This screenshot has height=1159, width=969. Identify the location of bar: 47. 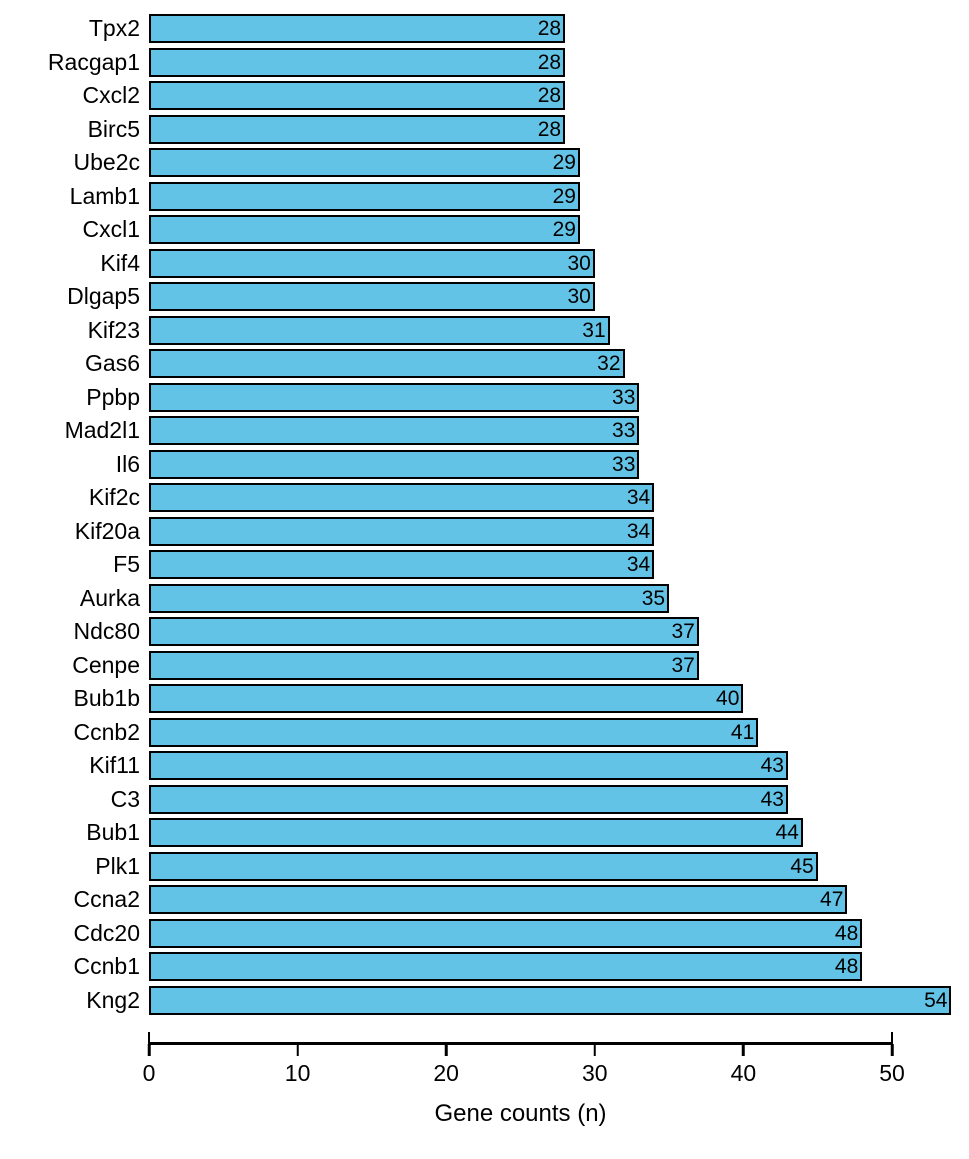
(498, 900).